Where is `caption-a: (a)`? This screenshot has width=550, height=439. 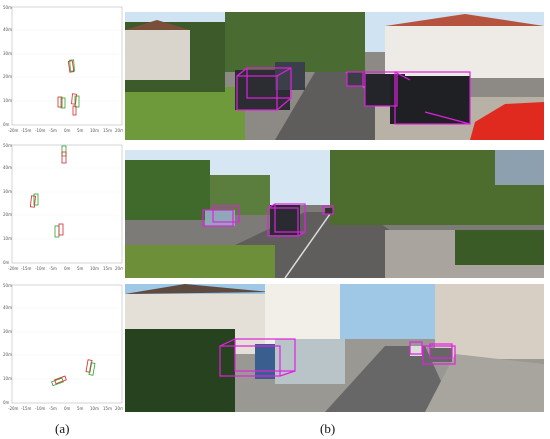 caption-a: (a) is located at coordinates (62, 428).